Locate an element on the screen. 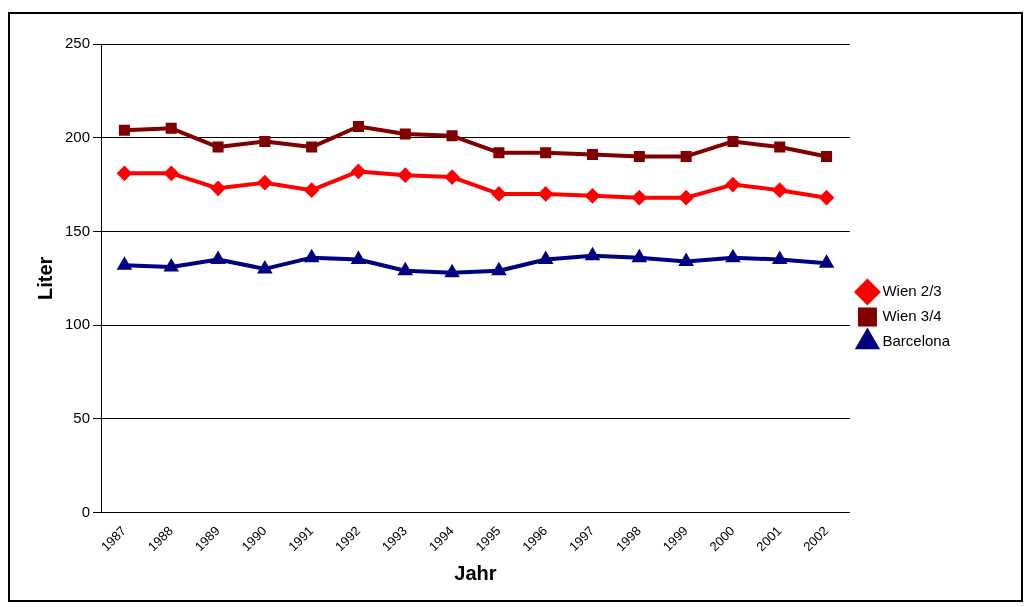 The height and width of the screenshot is (607, 1031). legend-label: Wien 2/3 is located at coordinates (912, 291).